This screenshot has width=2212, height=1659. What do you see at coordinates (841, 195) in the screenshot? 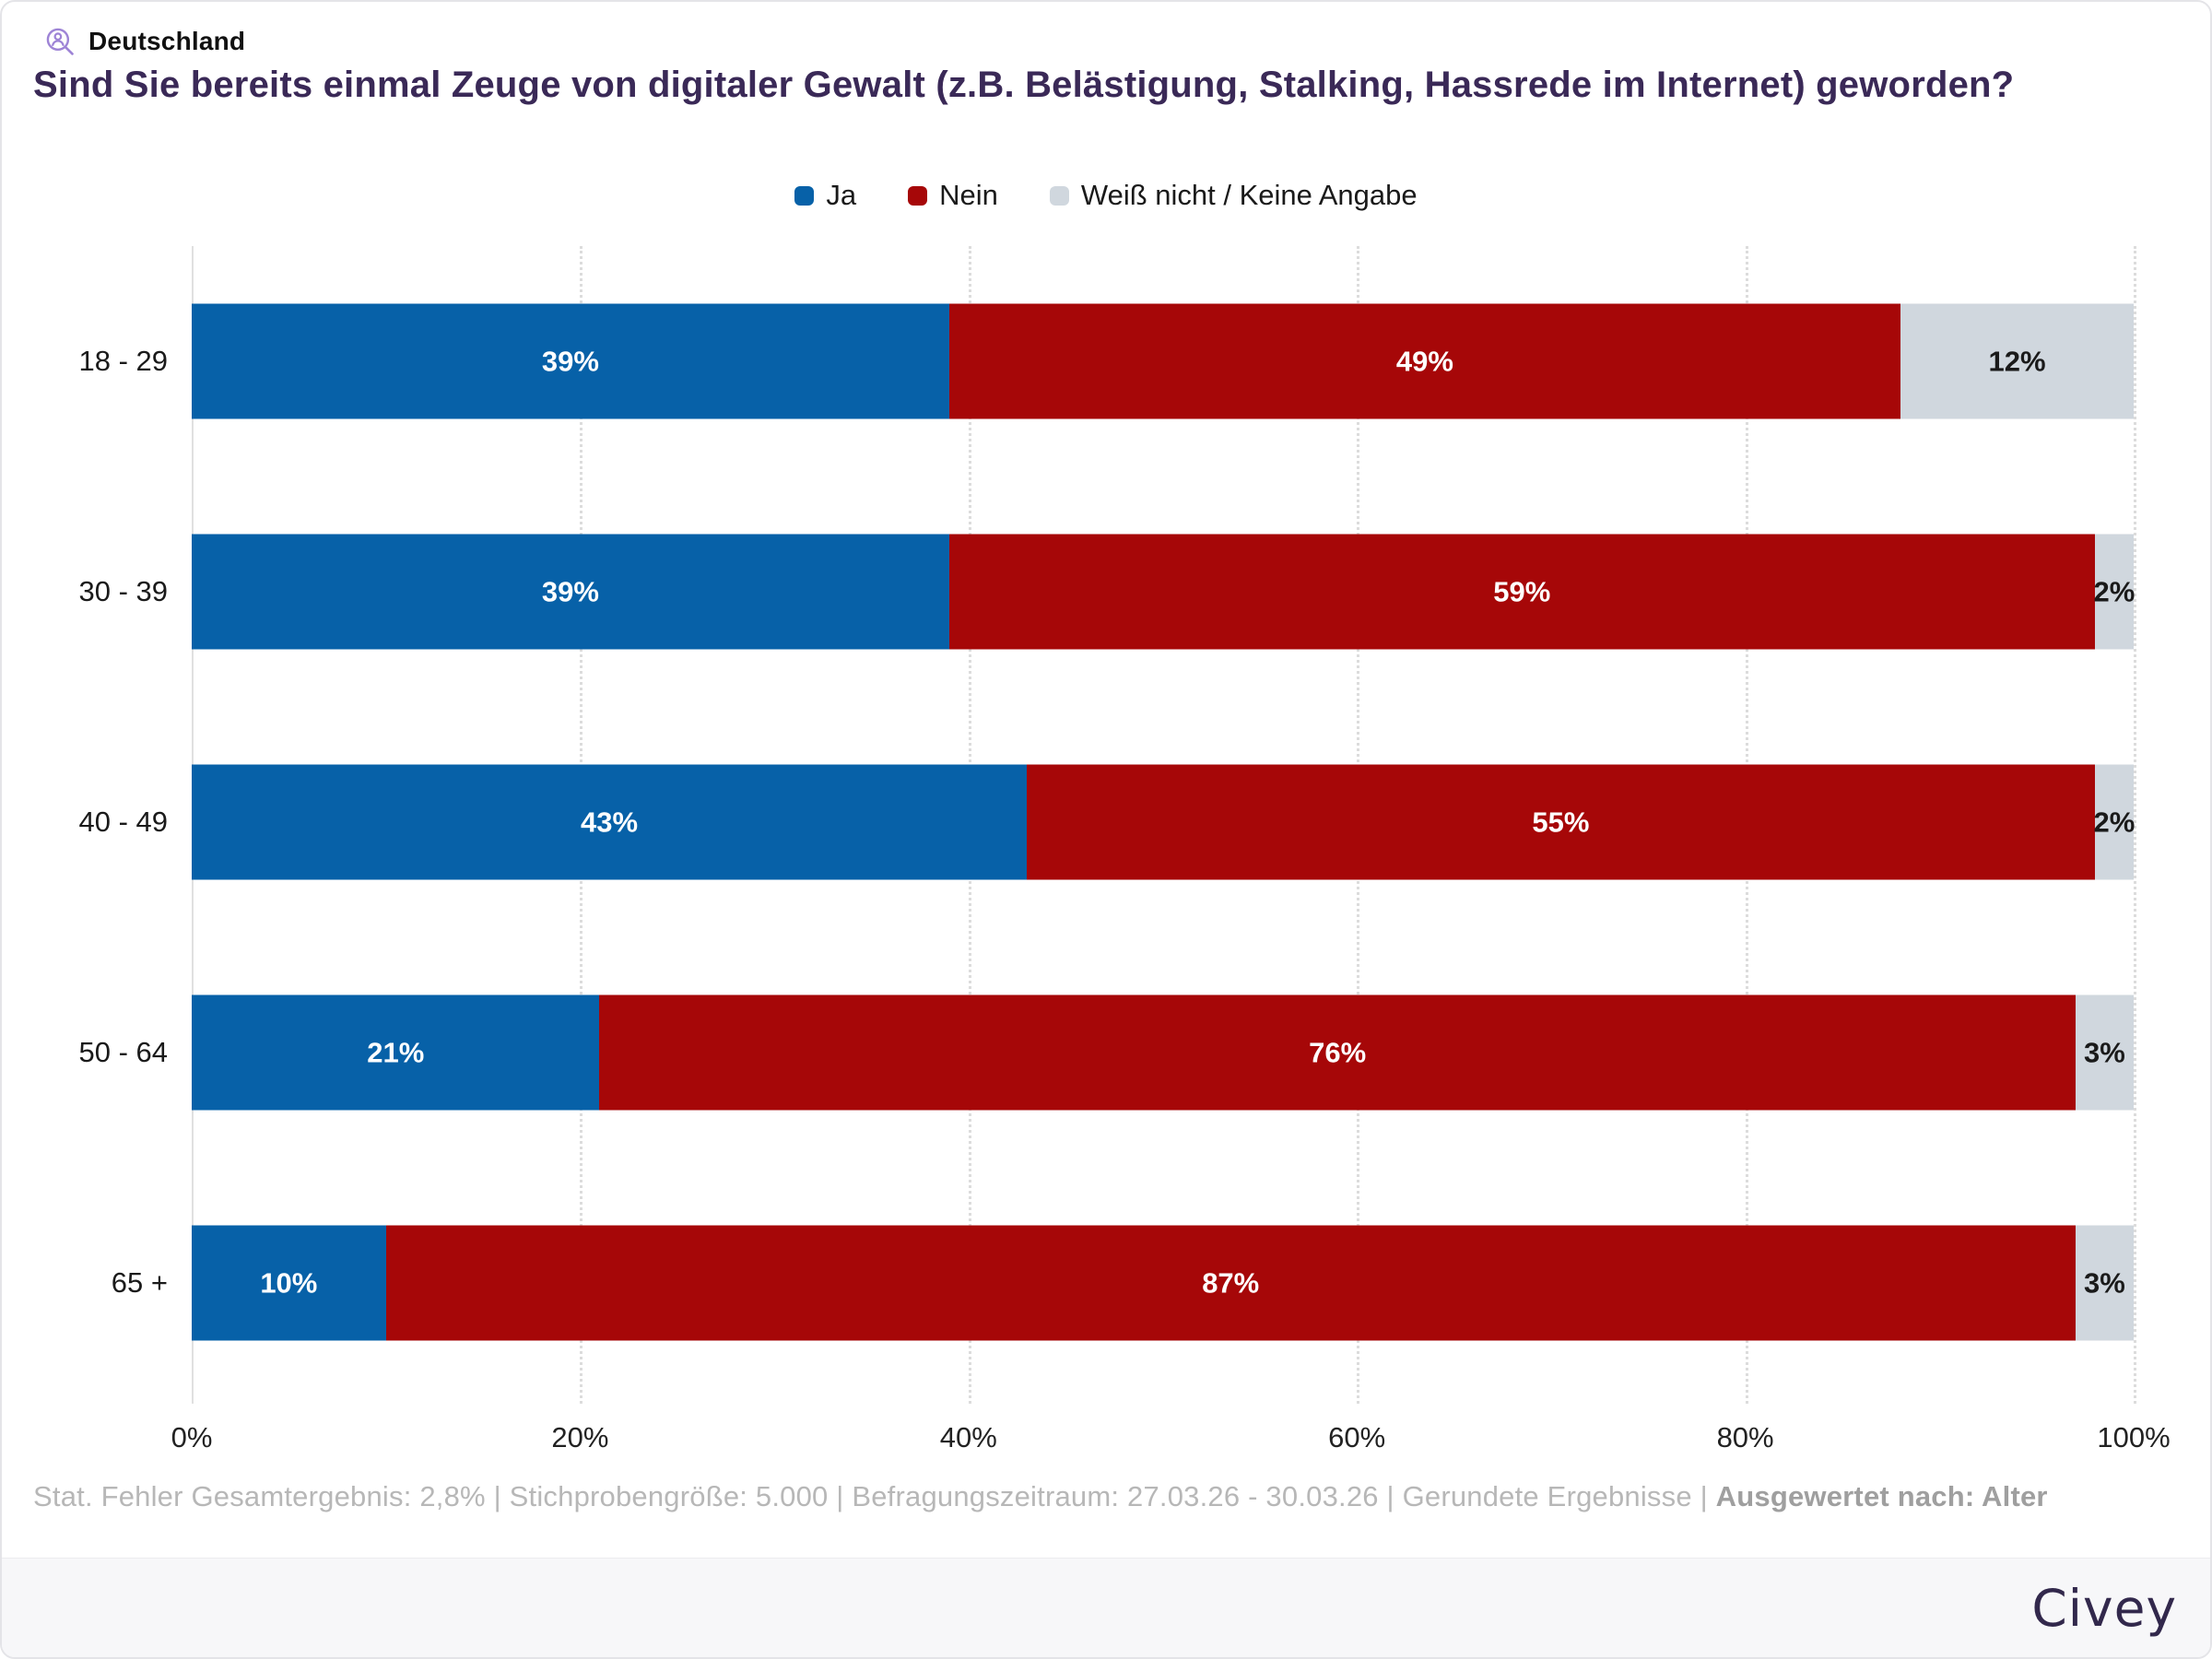
I see `legend-label-ja: Ja` at bounding box center [841, 195].